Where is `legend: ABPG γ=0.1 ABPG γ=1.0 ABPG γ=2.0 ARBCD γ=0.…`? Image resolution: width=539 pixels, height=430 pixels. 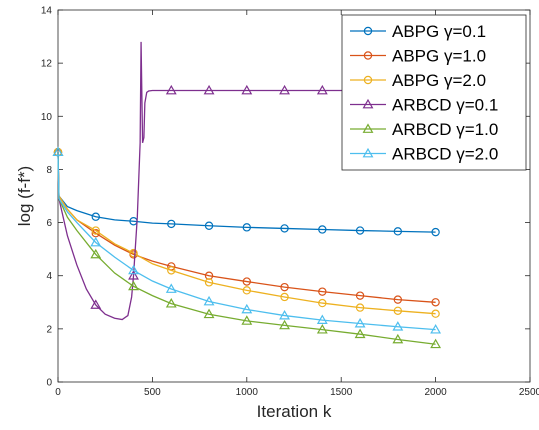
legend: ABPG γ=0.1 ABPG γ=1.0 ABPG γ=2.0 ARBCD γ=0.… is located at coordinates (434, 92).